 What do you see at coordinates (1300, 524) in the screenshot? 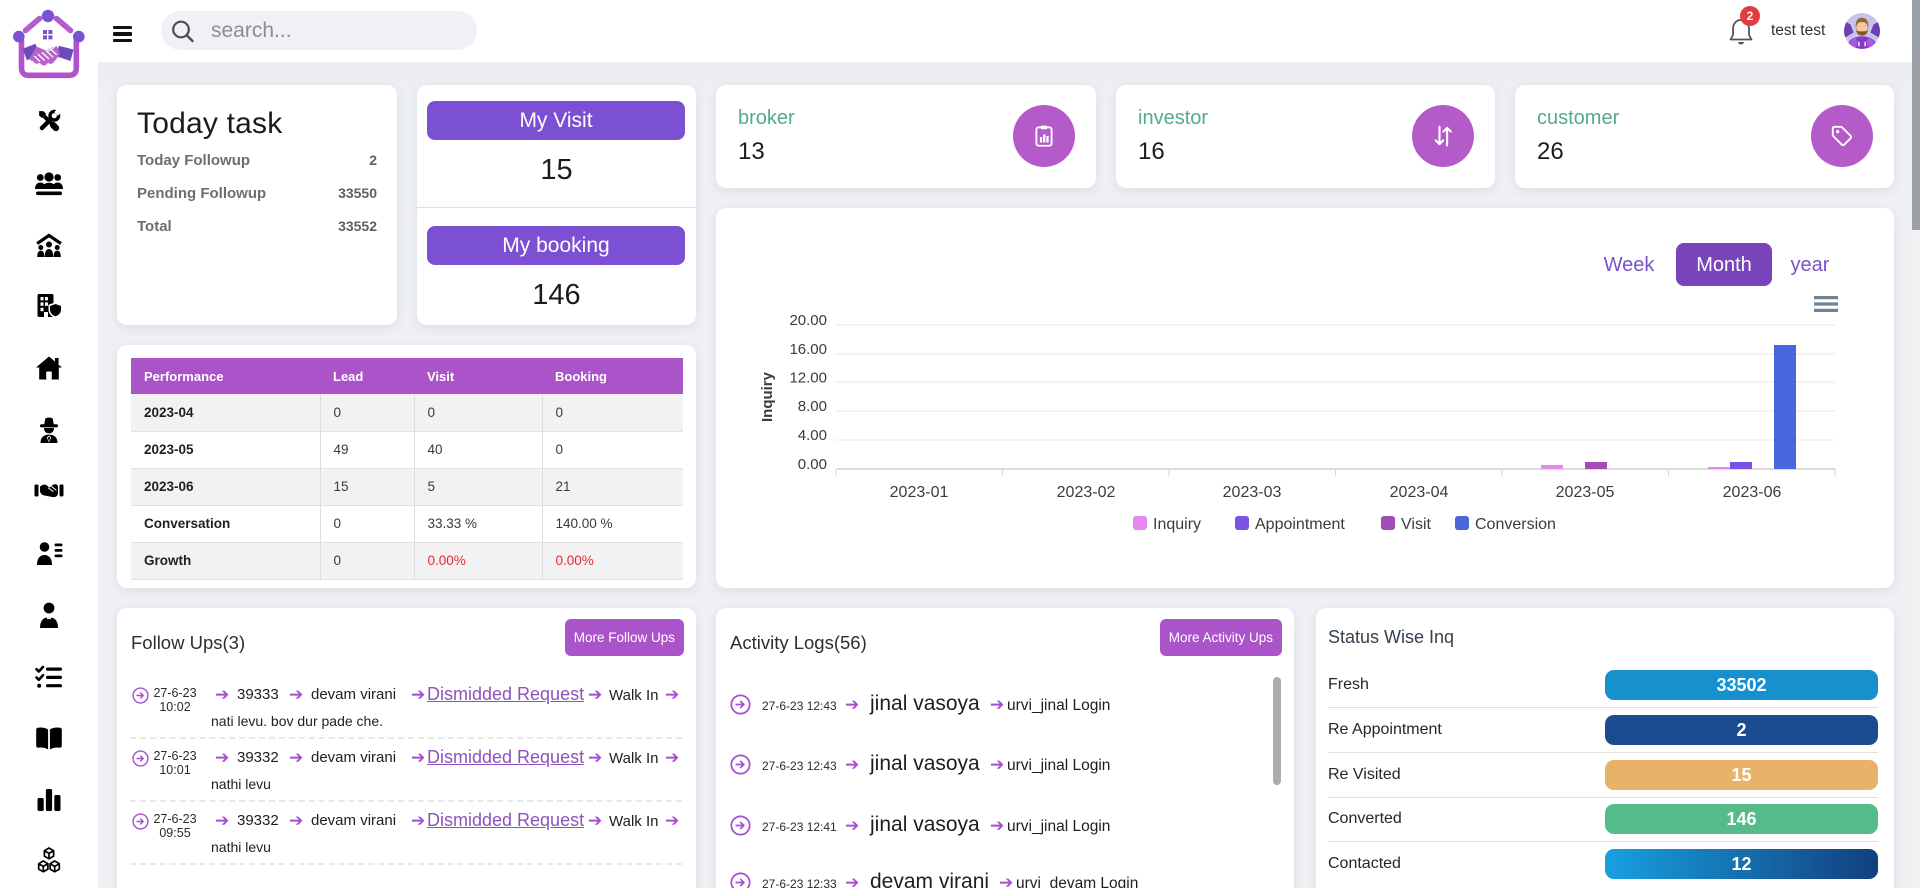
I see `svg-text: Appointment` at bounding box center [1300, 524].